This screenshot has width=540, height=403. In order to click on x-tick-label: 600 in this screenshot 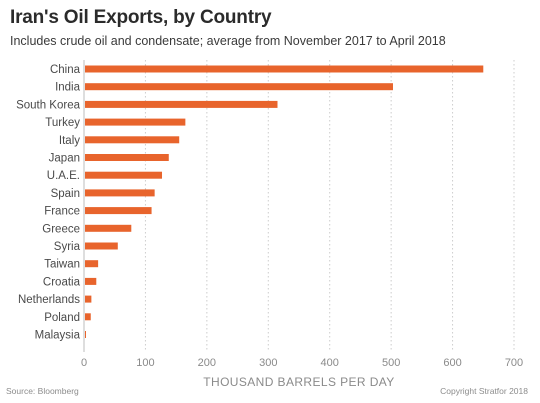, I will do `click(452, 363)`.